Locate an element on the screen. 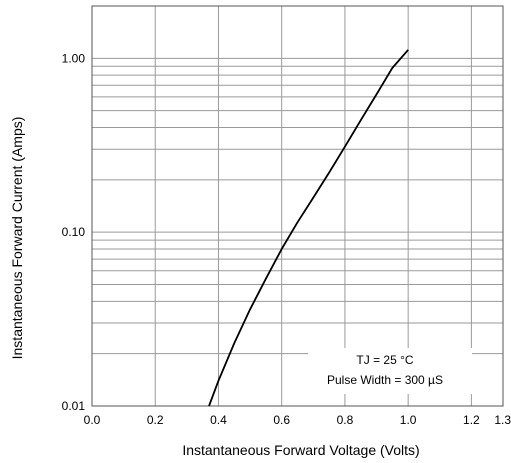 This screenshot has height=463, width=511. y-axis-label: Instantaneous Forward Current (Amps) is located at coordinates (17, 238).